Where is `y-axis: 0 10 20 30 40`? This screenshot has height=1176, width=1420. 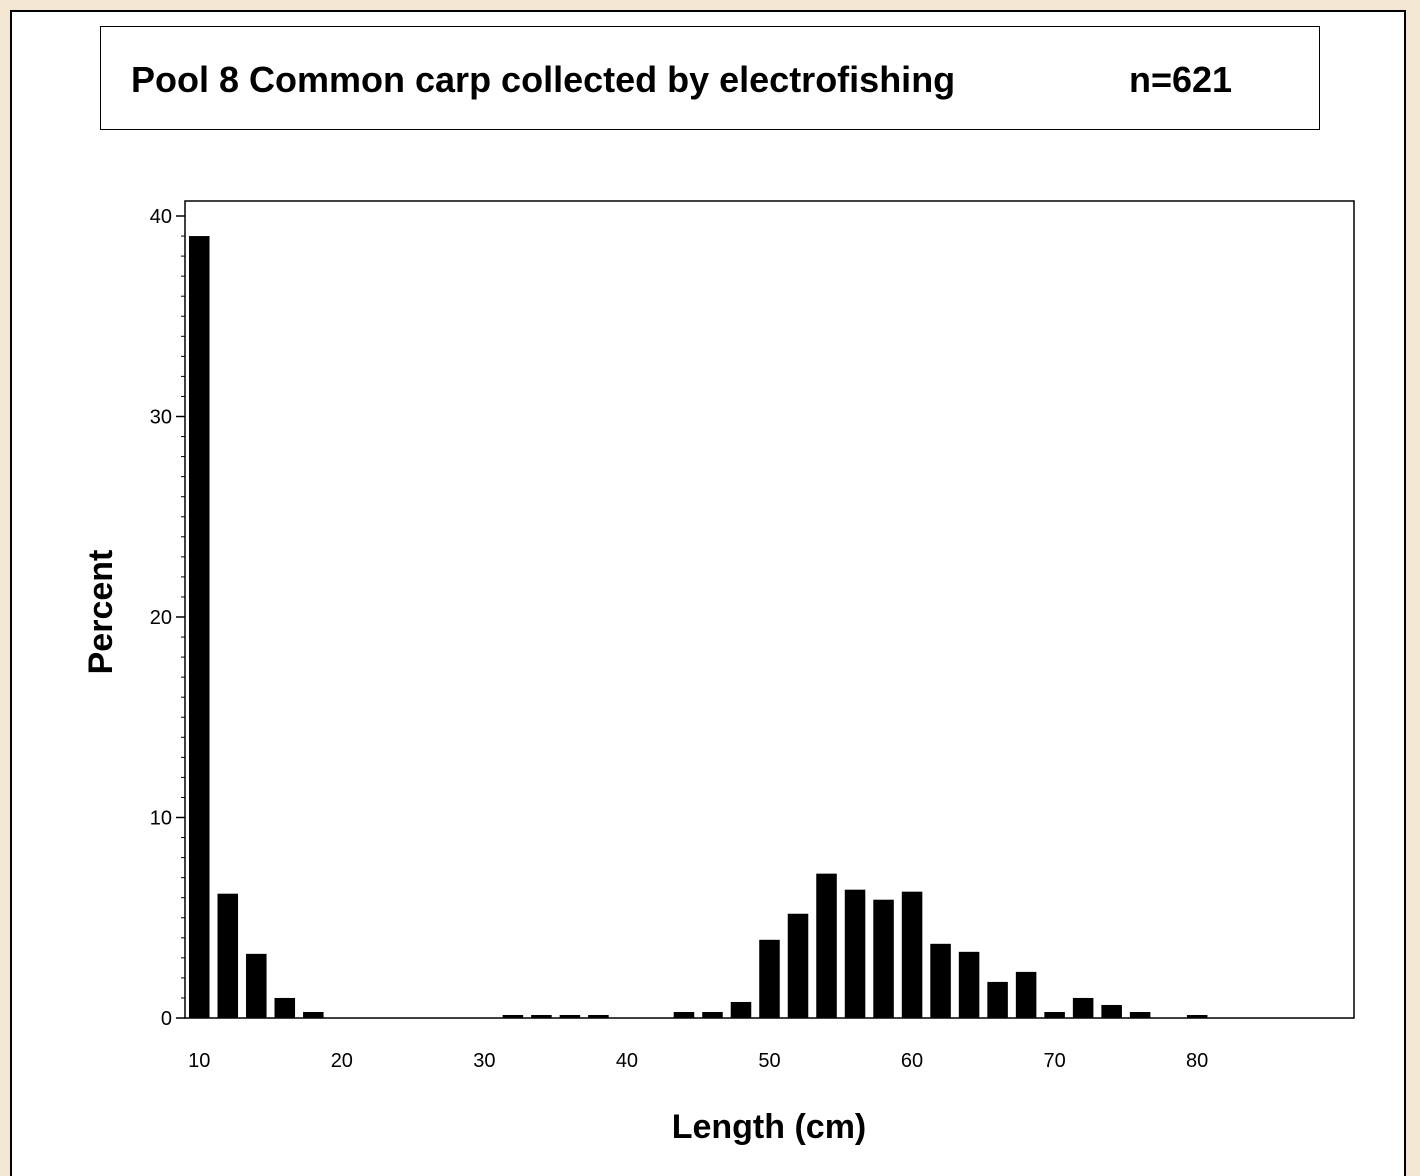
y-axis: 0 10 20 30 40 is located at coordinates (167, 618).